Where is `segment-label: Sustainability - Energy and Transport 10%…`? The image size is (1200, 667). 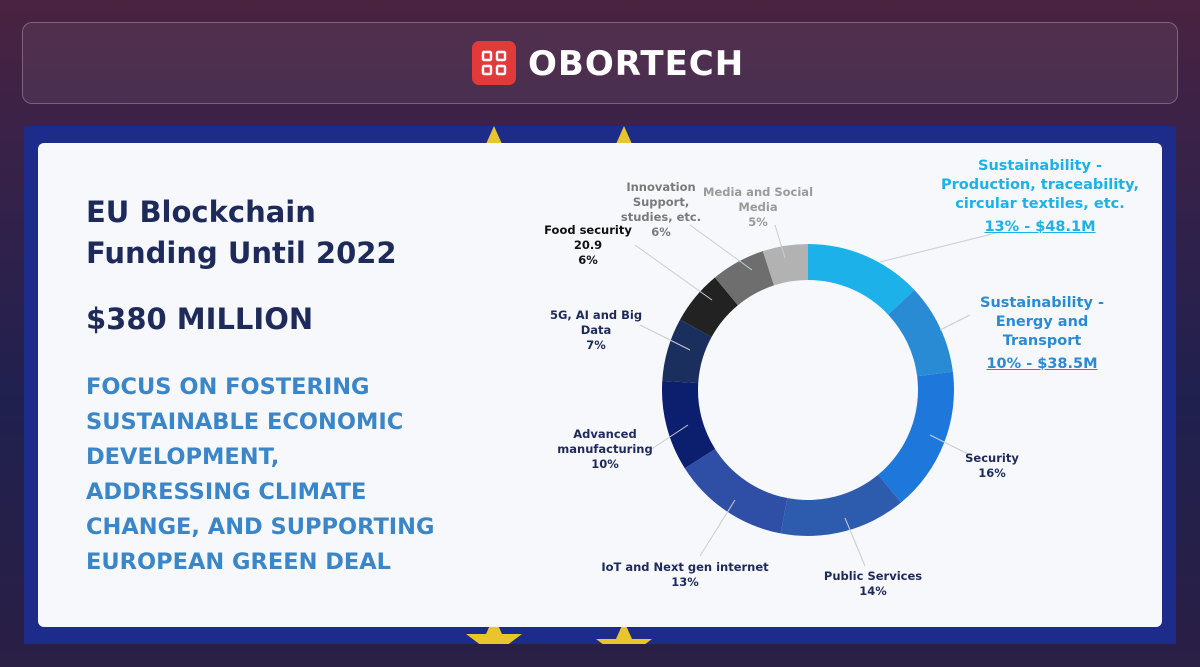 segment-label: Sustainability - Energy and Transport 10%… is located at coordinates (1042, 334).